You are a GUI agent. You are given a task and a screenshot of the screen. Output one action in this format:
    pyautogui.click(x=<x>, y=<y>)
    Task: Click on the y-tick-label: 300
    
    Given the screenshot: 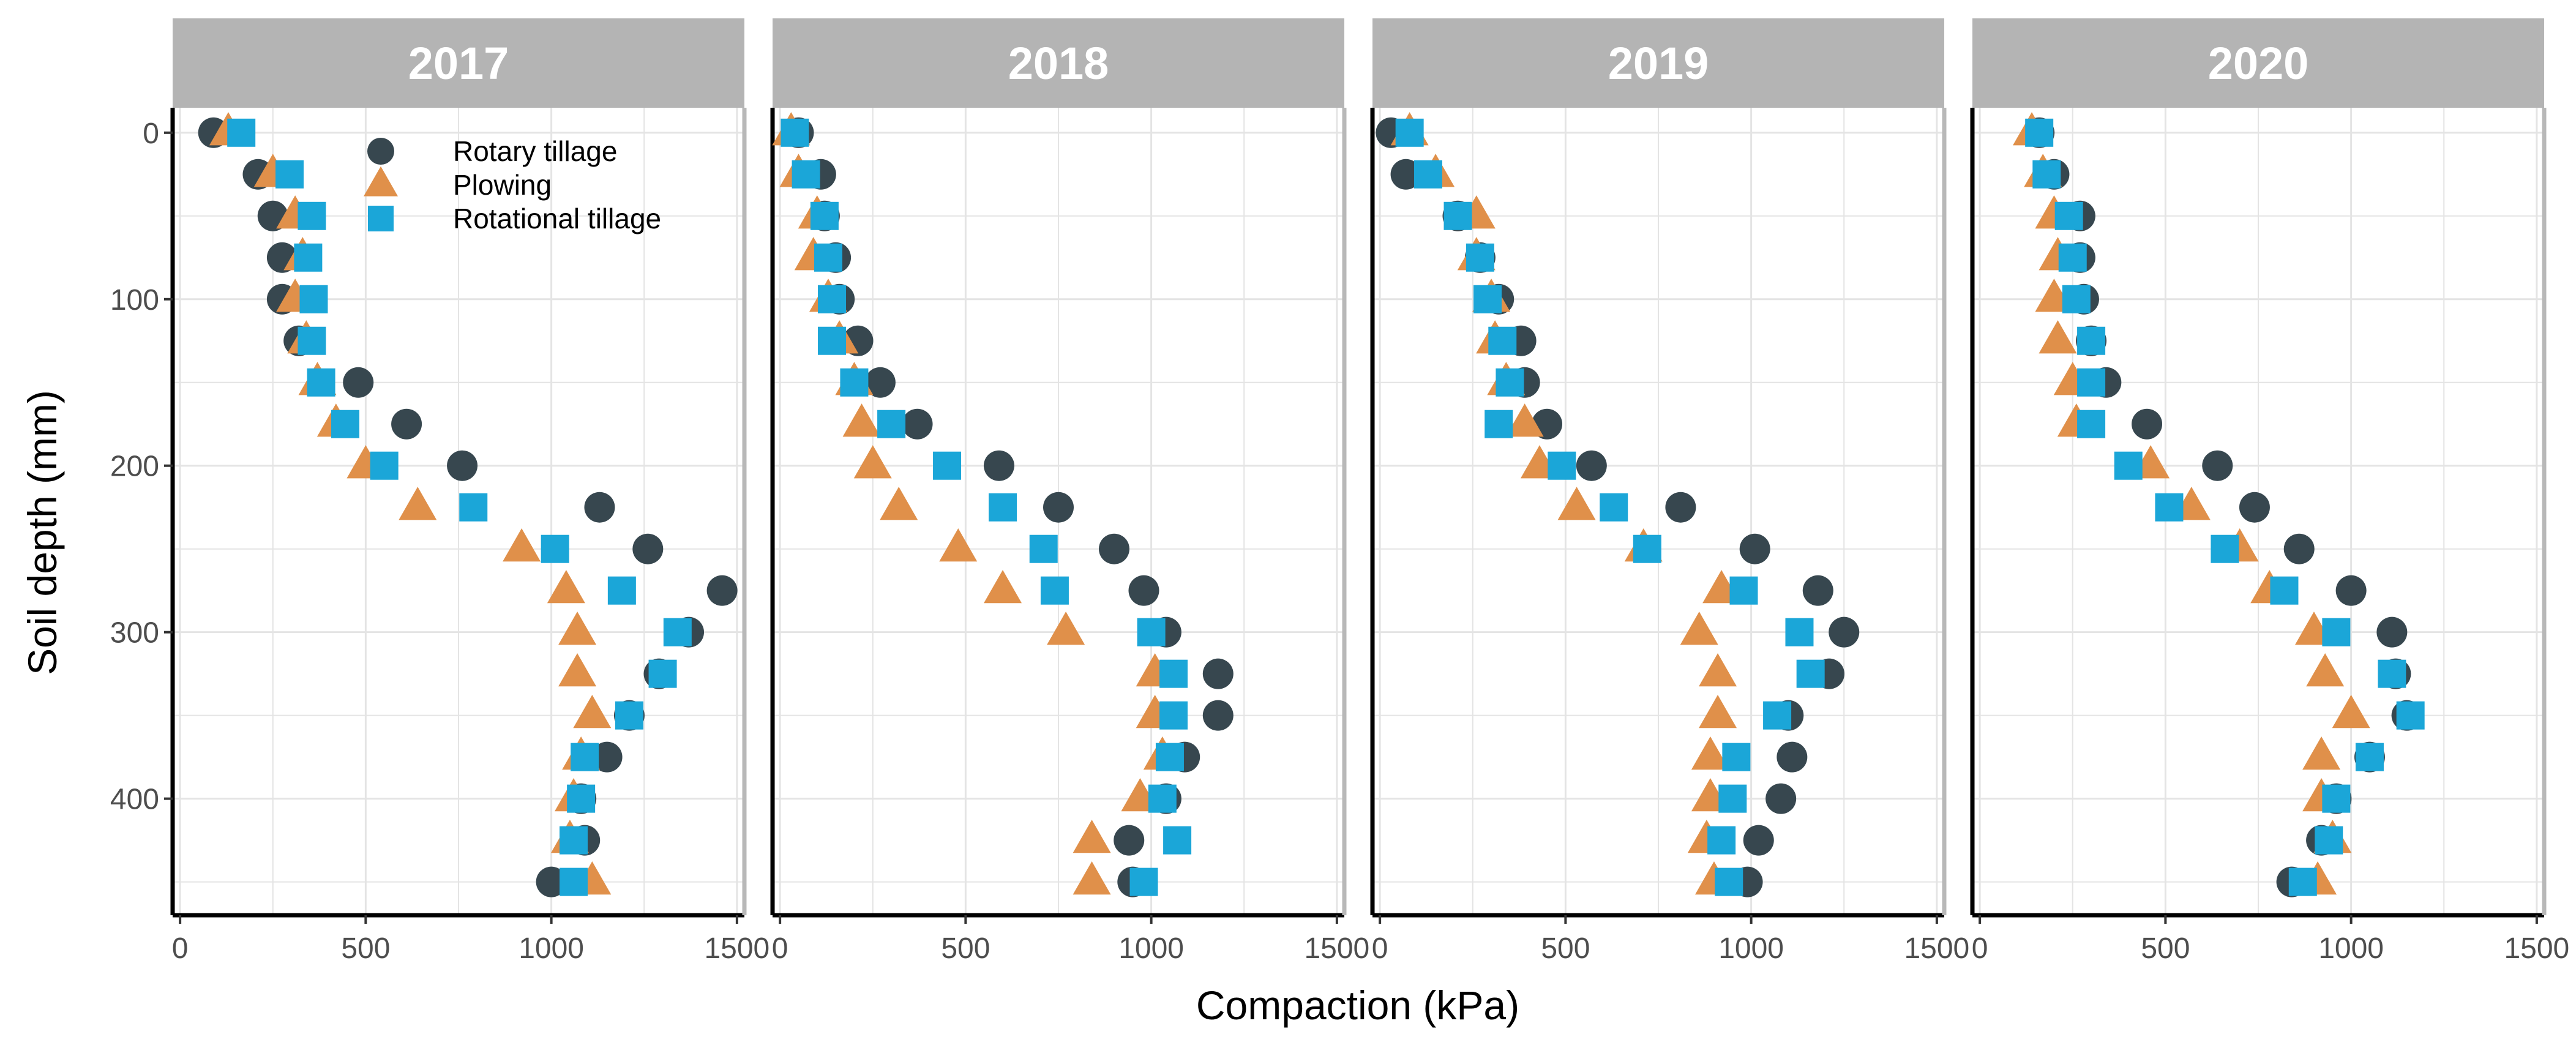 What is the action you would take?
    pyautogui.click(x=134, y=633)
    